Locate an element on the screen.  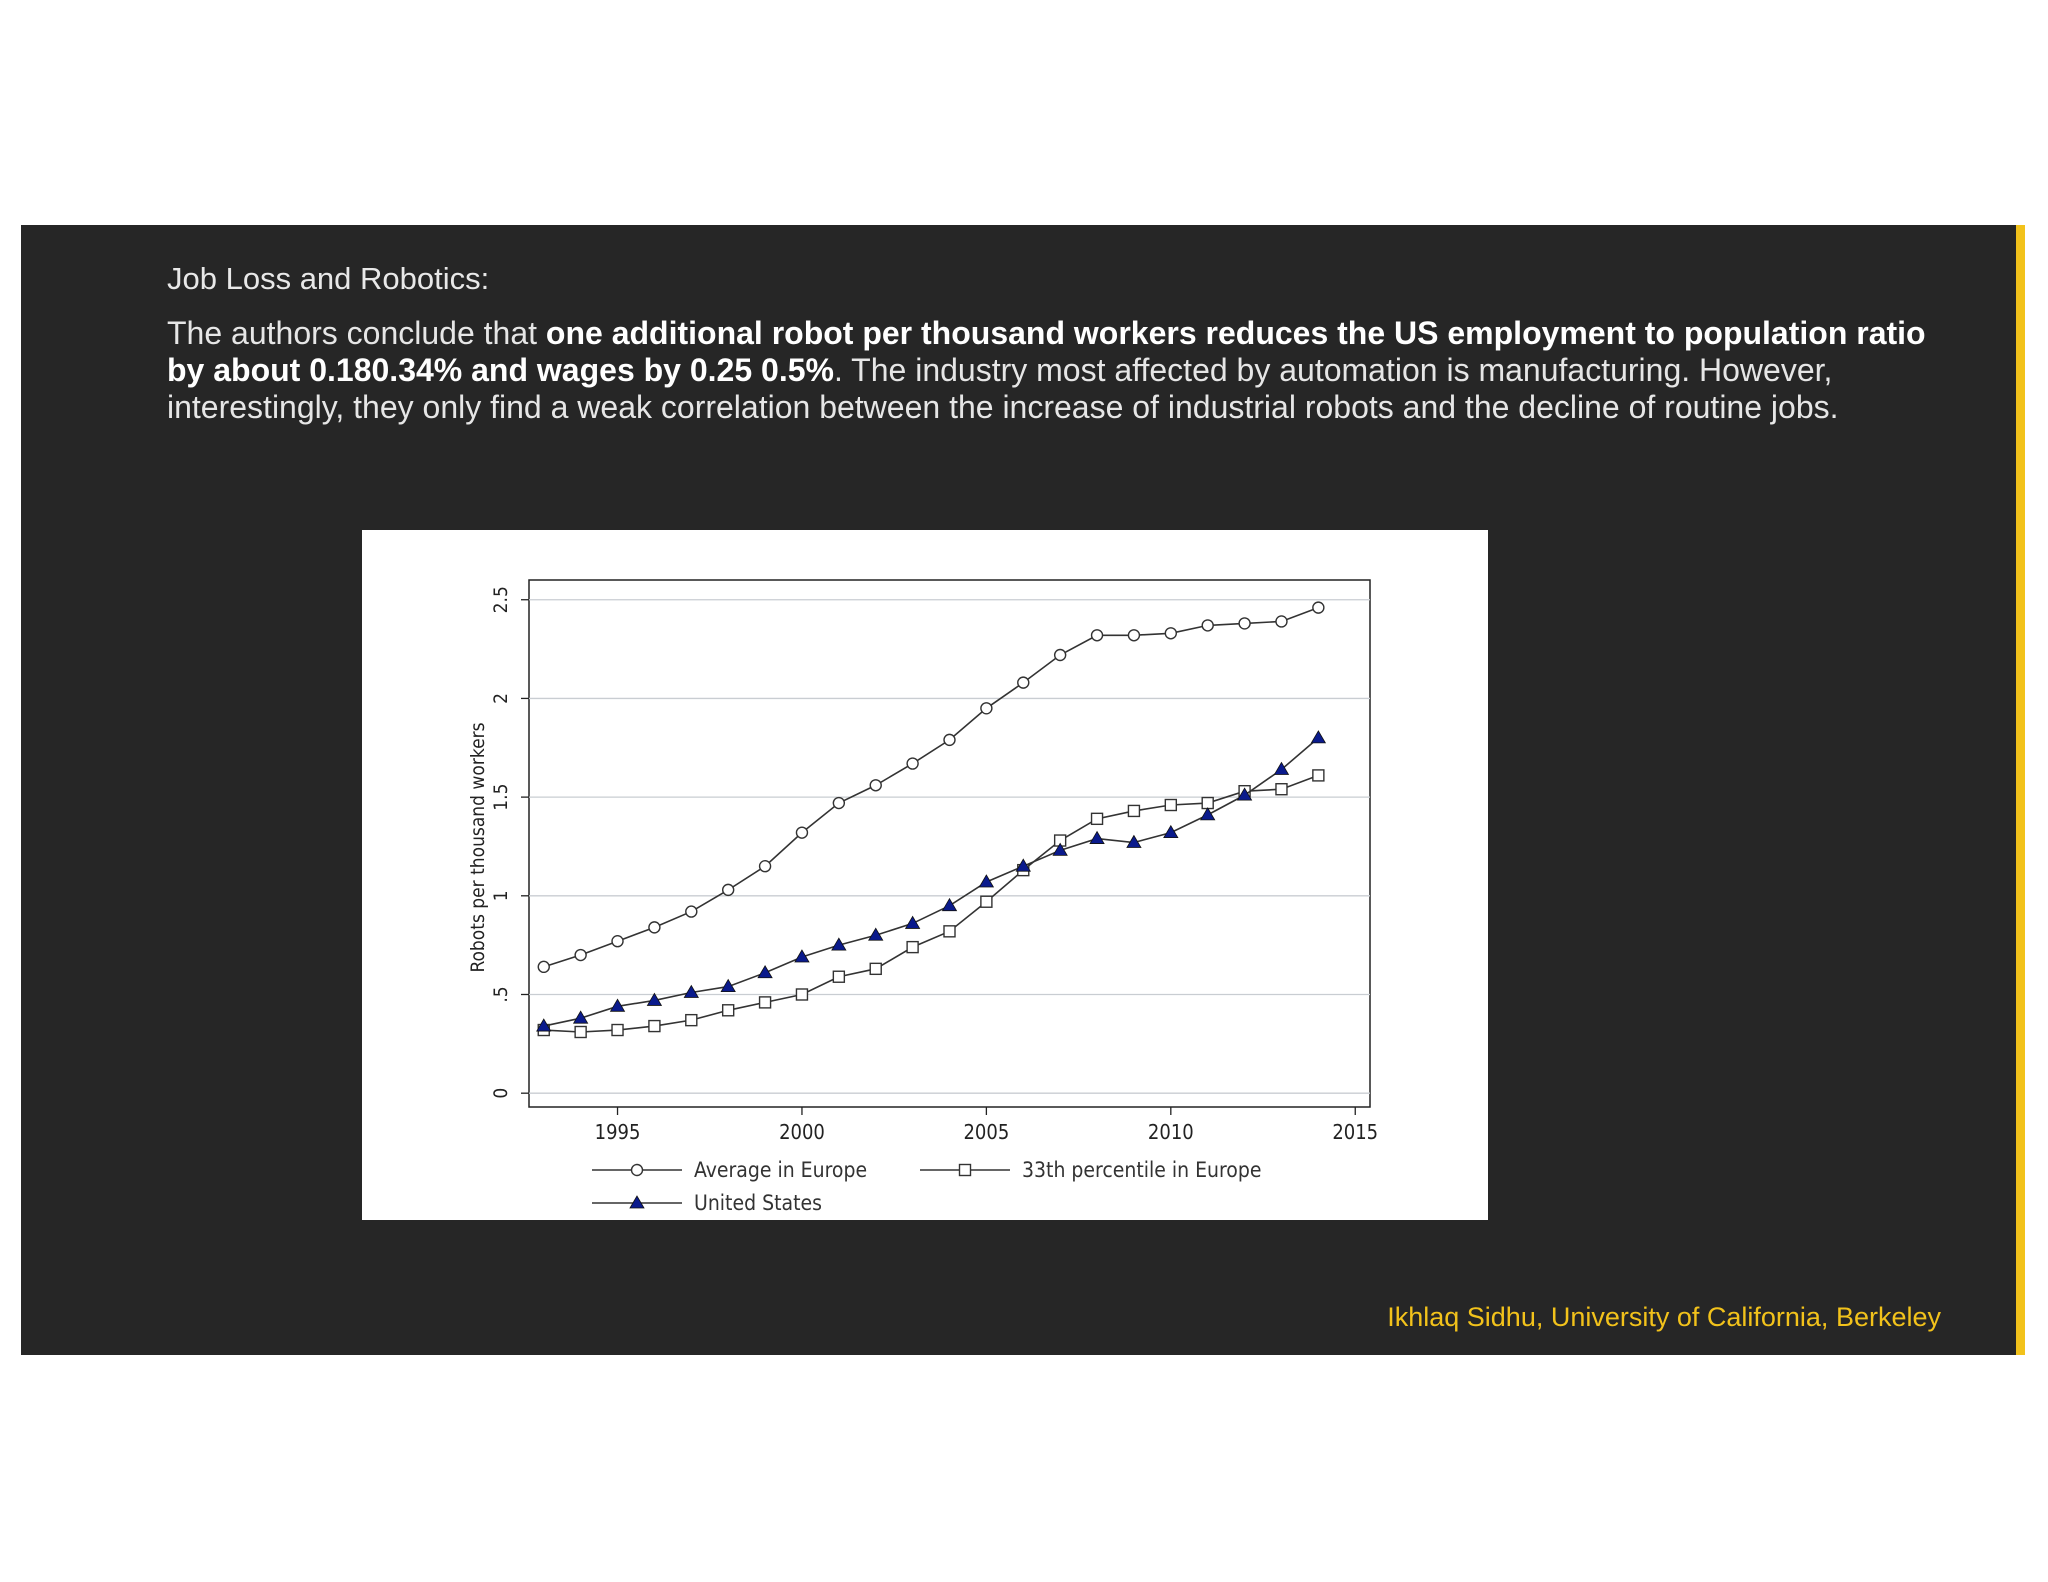
legend-label: 33th percentile in Europe is located at coordinates (1141, 1170).